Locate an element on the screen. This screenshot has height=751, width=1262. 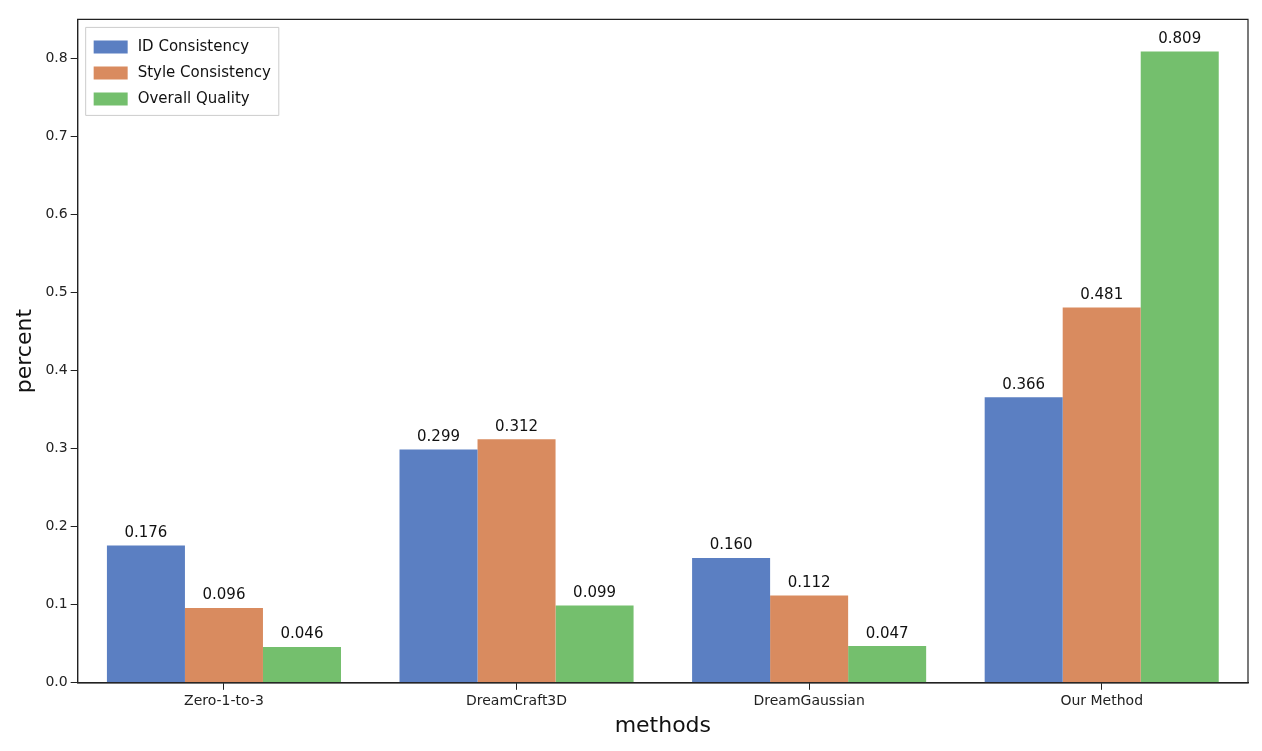
x-tick-label: Zero-1-to-3 is located at coordinates (224, 699).